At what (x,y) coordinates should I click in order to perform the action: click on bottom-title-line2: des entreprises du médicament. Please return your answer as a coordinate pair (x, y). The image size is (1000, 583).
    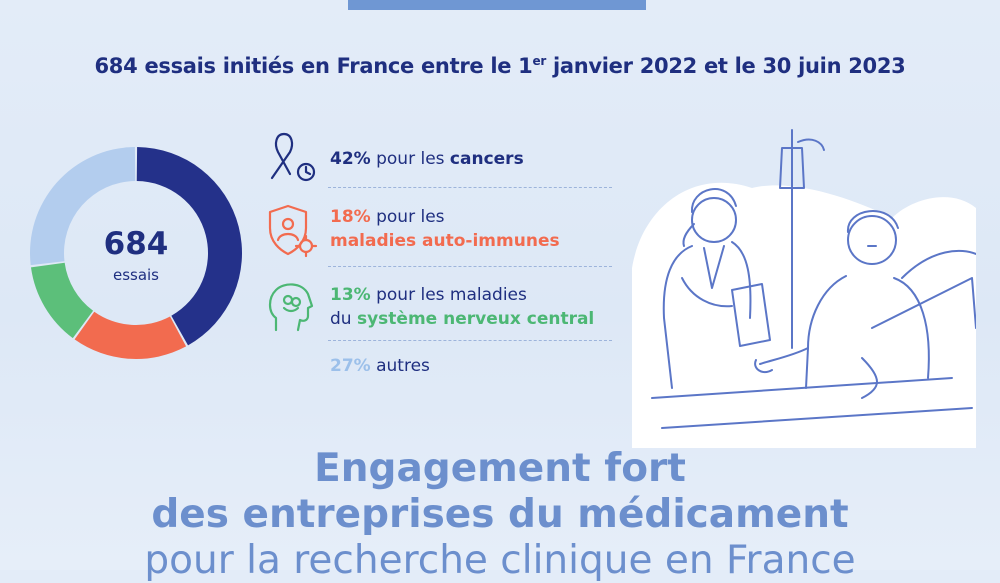
    Looking at the image, I should click on (500, 514).